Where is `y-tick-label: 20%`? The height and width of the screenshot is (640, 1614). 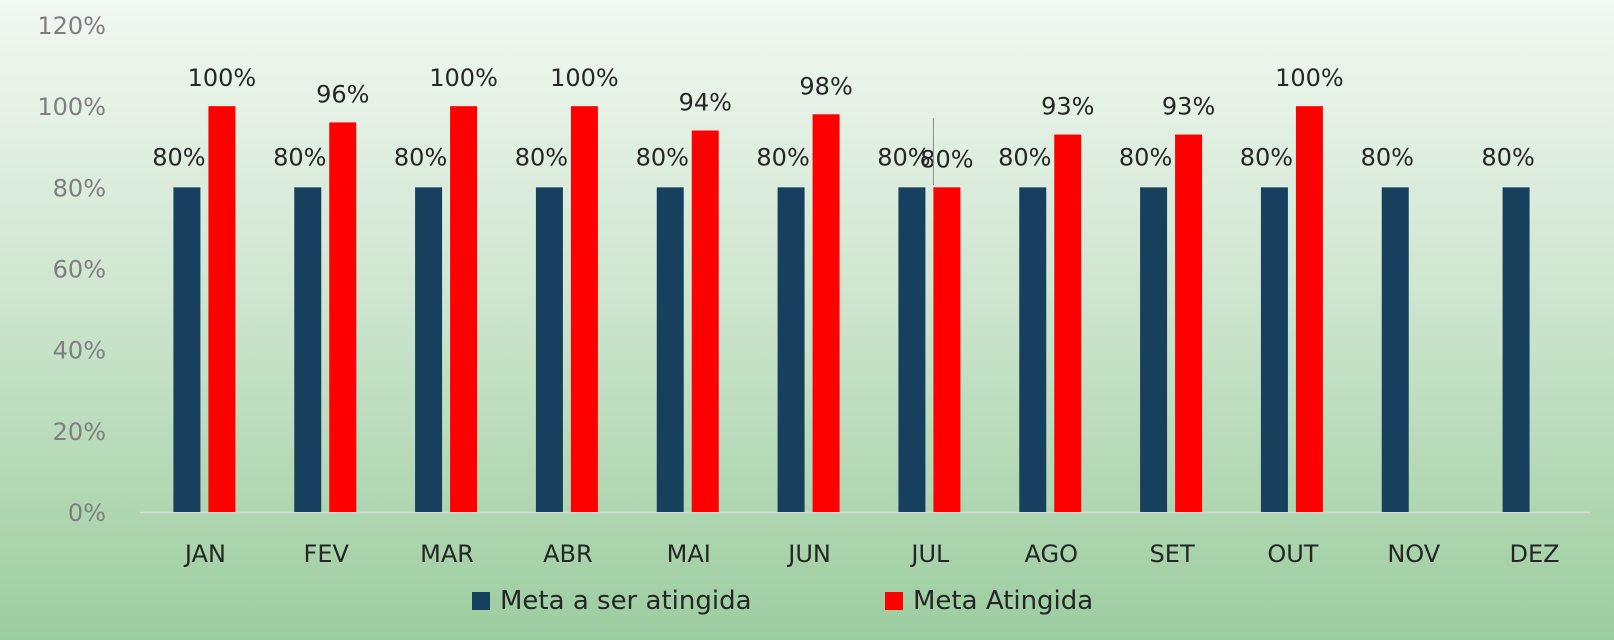
y-tick-label: 20% is located at coordinates (79, 432).